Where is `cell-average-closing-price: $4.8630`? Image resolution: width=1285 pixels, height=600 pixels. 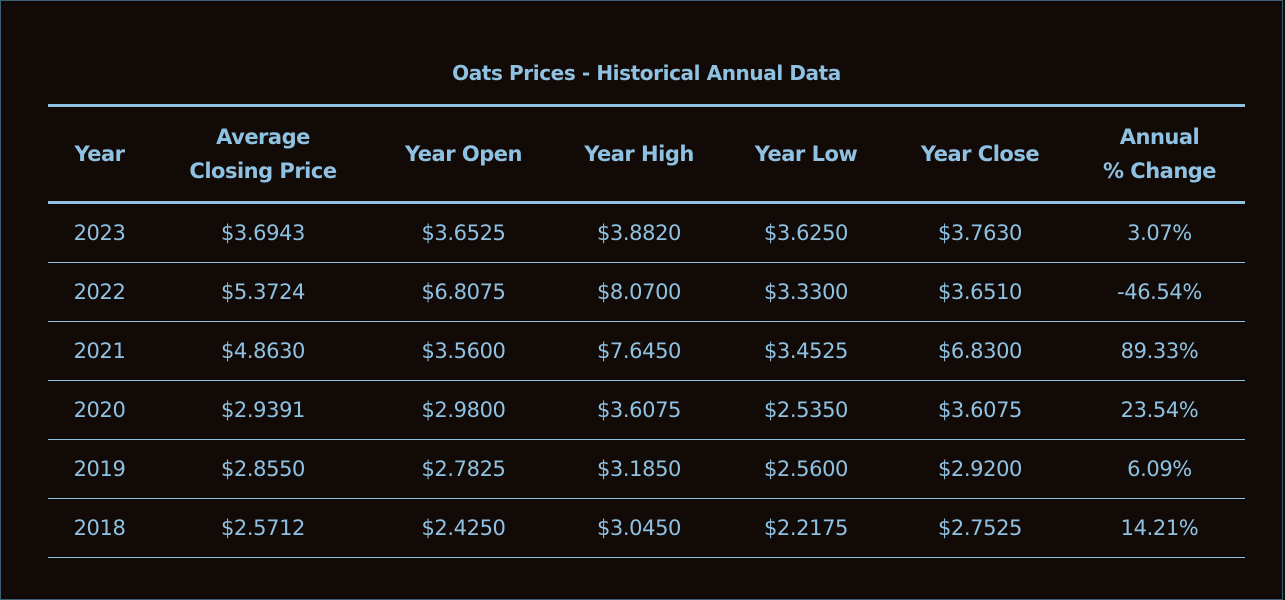
cell-average-closing-price: $4.8630 is located at coordinates (263, 351).